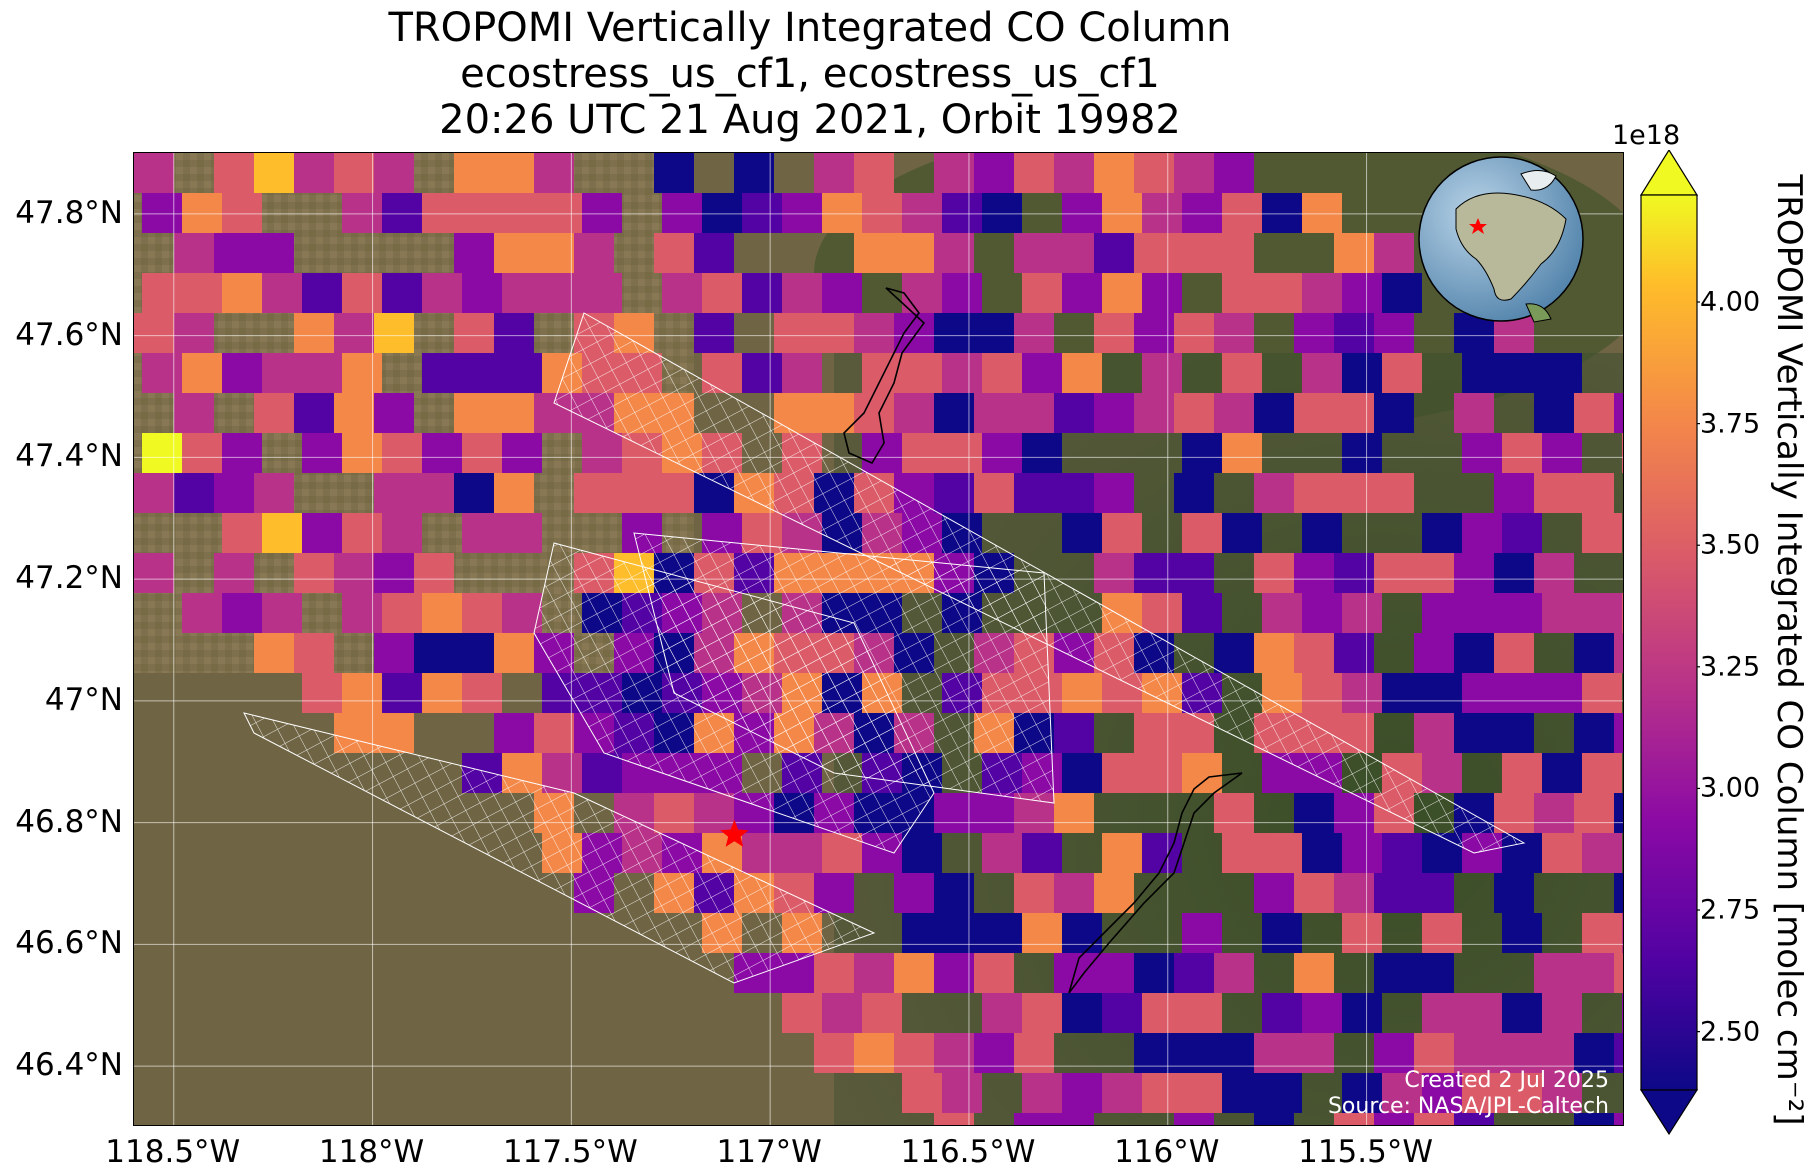 The height and width of the screenshot is (1172, 1819). Describe the element at coordinates (1478, 226) in the screenshot. I see `globe-star-marker` at that location.